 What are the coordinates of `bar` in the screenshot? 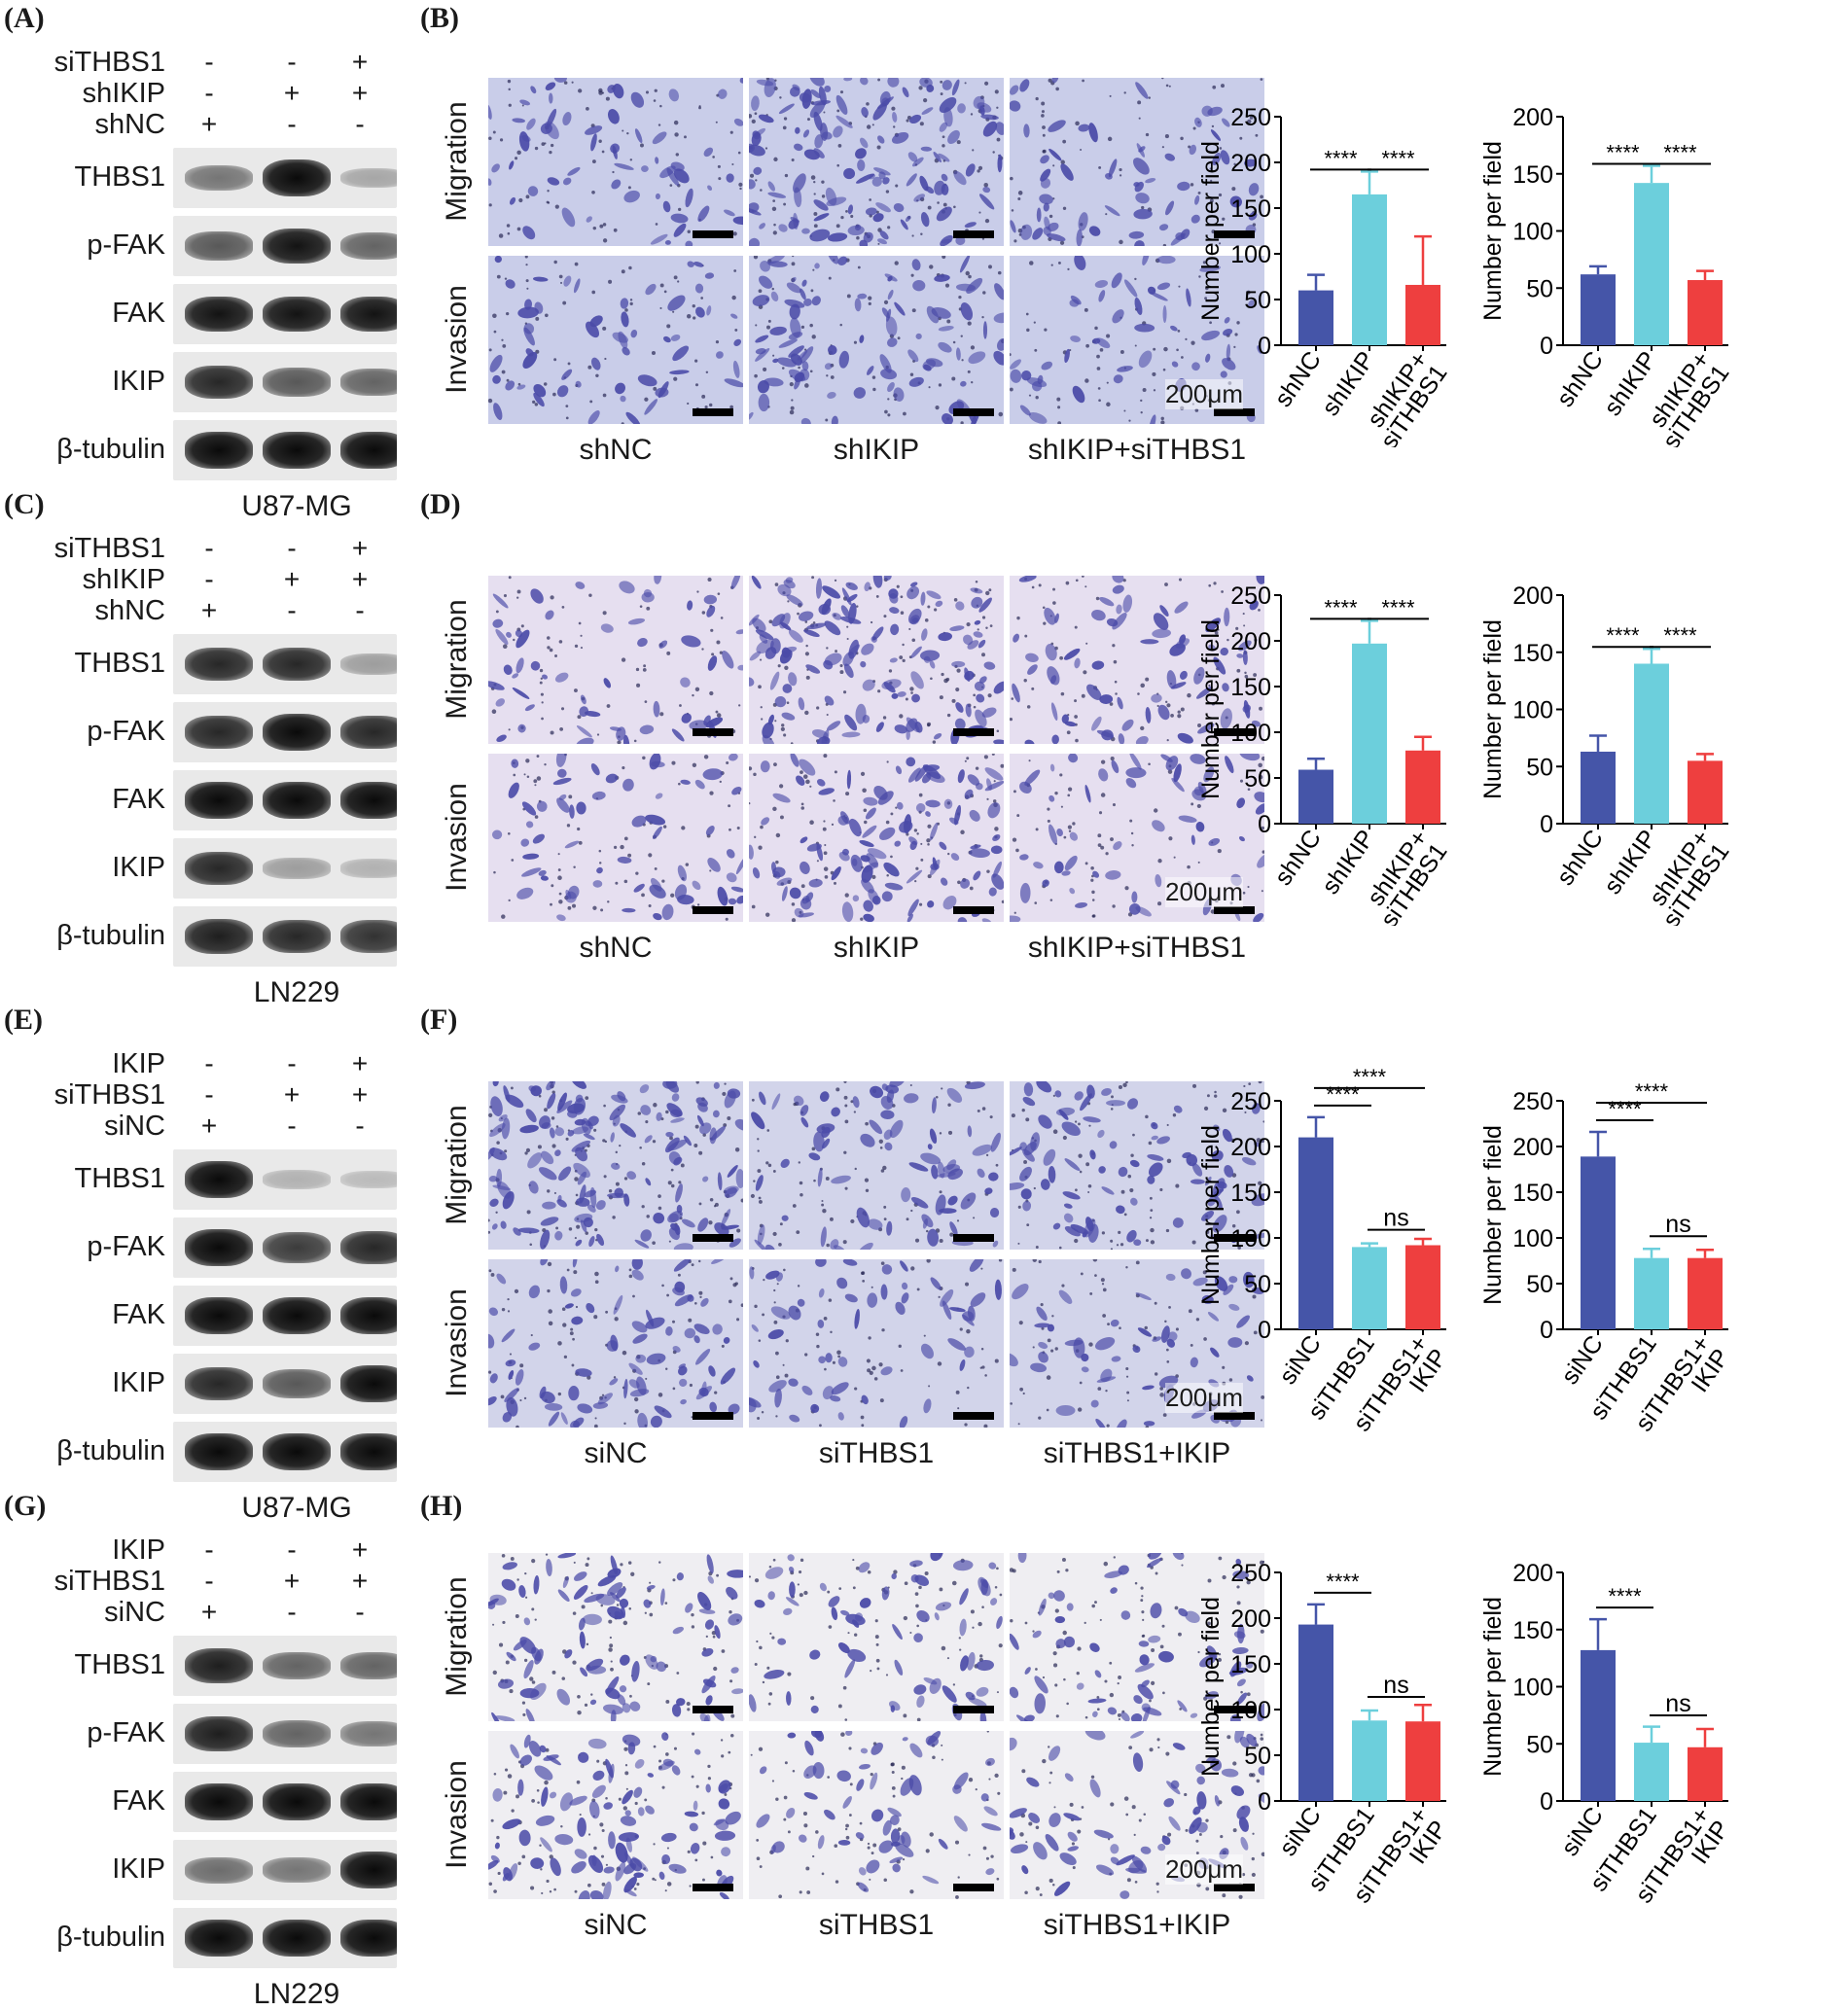 It's located at (1315, 317).